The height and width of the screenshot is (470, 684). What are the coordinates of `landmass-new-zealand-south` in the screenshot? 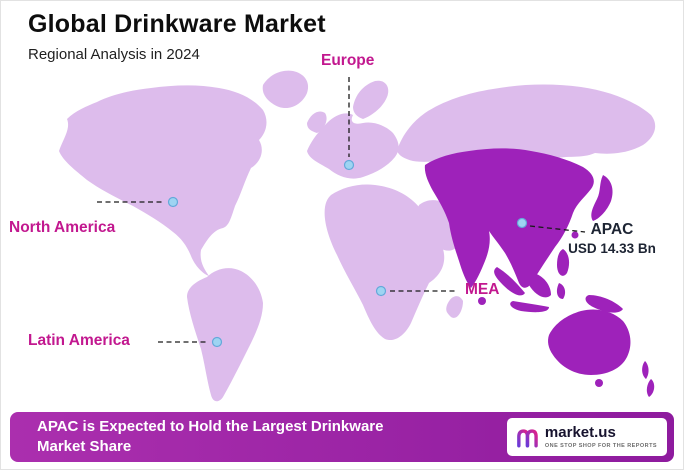 It's located at (650, 388).